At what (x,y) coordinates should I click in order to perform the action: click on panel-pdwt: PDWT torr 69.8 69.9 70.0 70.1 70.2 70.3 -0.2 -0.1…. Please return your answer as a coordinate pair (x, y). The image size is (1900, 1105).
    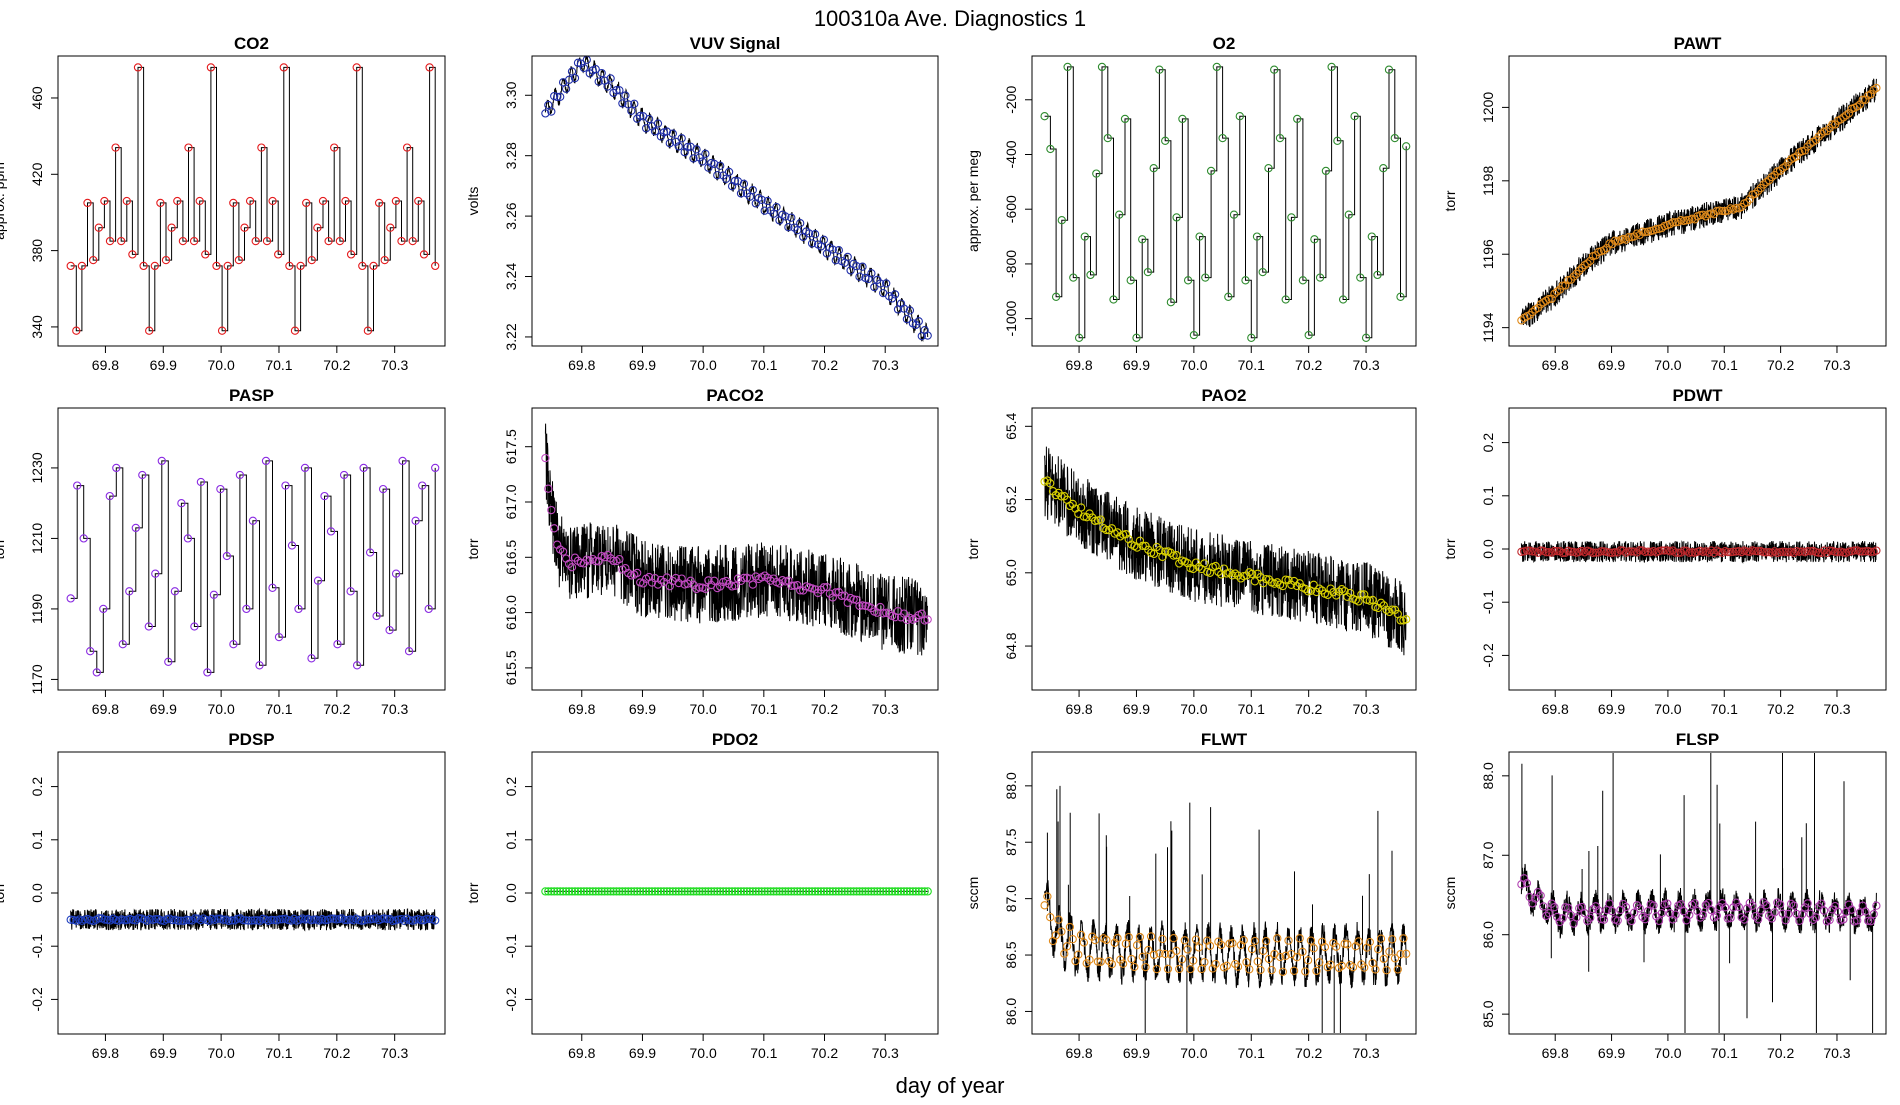
    Looking at the image, I should click on (1664, 551).